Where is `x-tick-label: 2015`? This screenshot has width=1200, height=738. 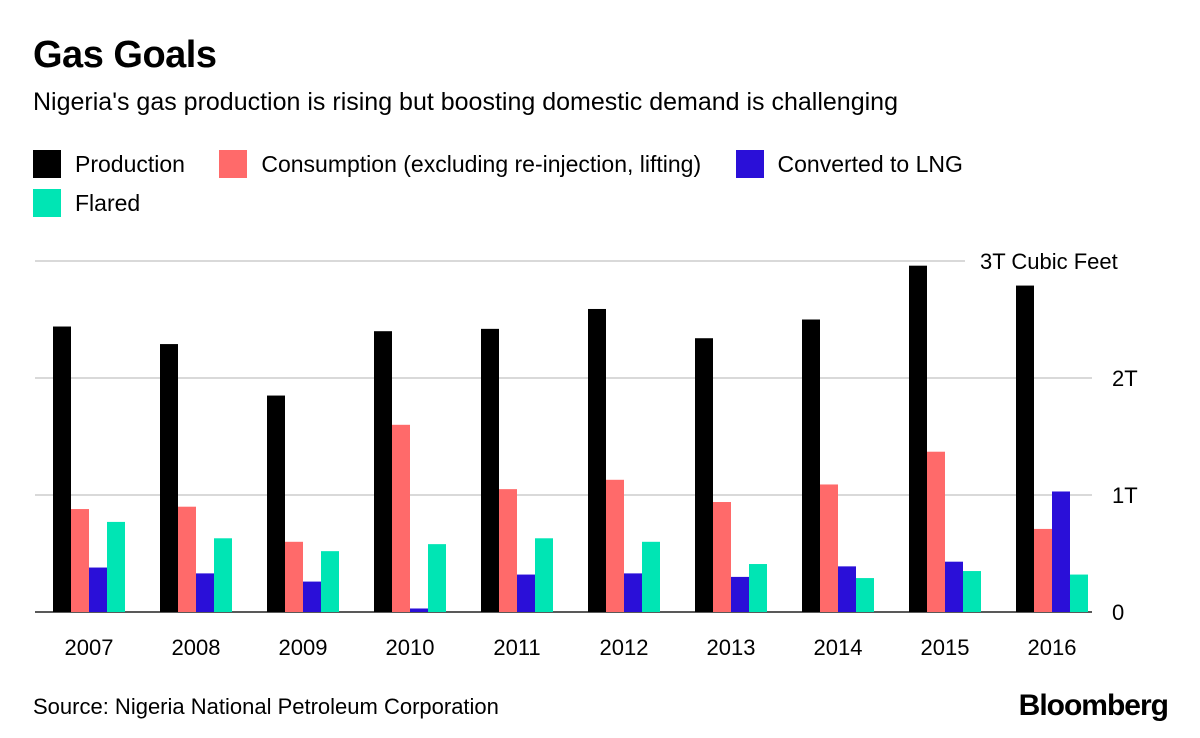
x-tick-label: 2015 is located at coordinates (945, 647).